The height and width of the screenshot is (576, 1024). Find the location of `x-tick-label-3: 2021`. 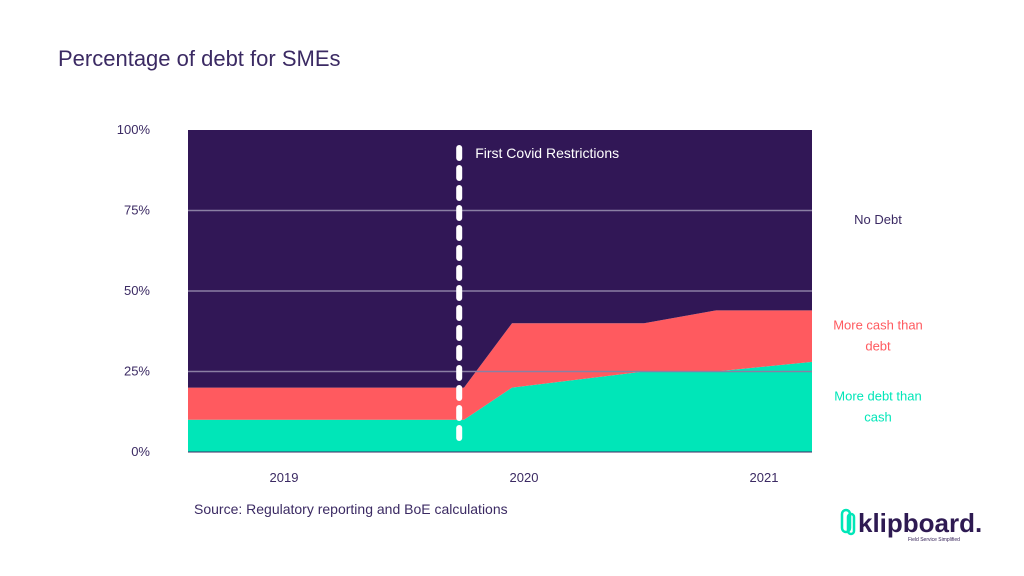

x-tick-label-3: 2021 is located at coordinates (764, 477).